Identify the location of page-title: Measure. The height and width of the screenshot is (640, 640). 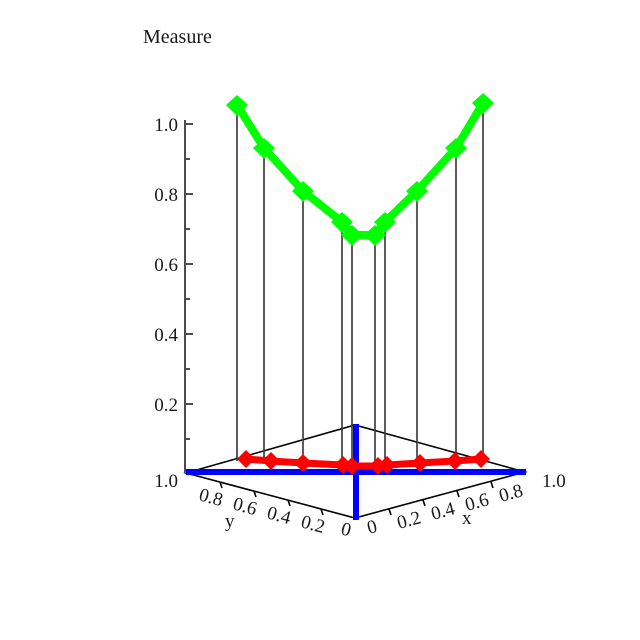
(177, 37).